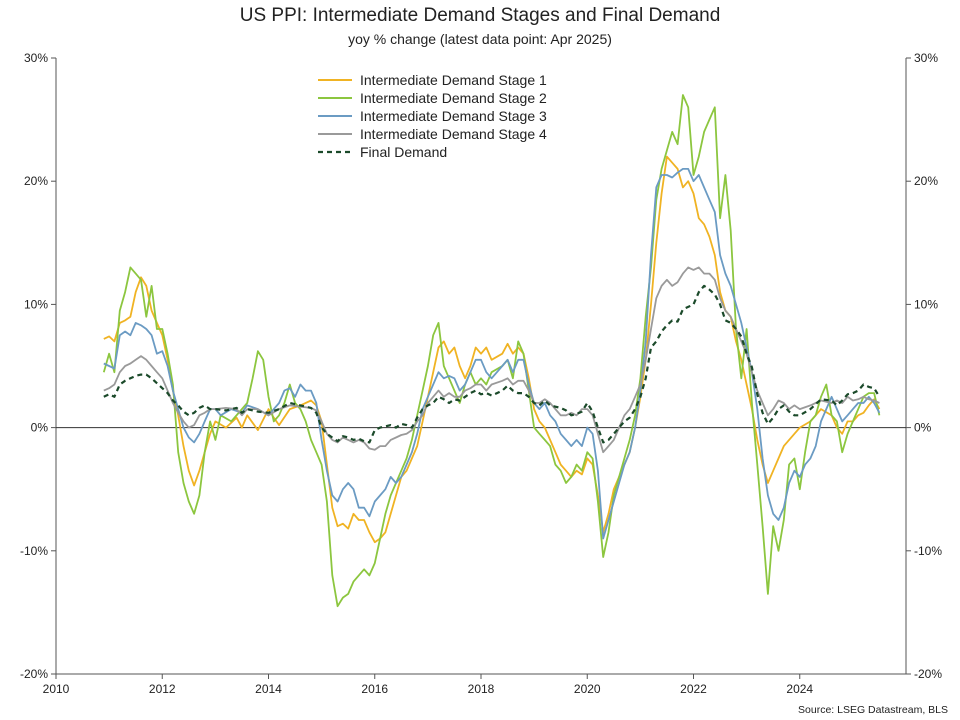 The width and height of the screenshot is (960, 720). What do you see at coordinates (587, 689) in the screenshot?
I see `x-tick-label: 2020` at bounding box center [587, 689].